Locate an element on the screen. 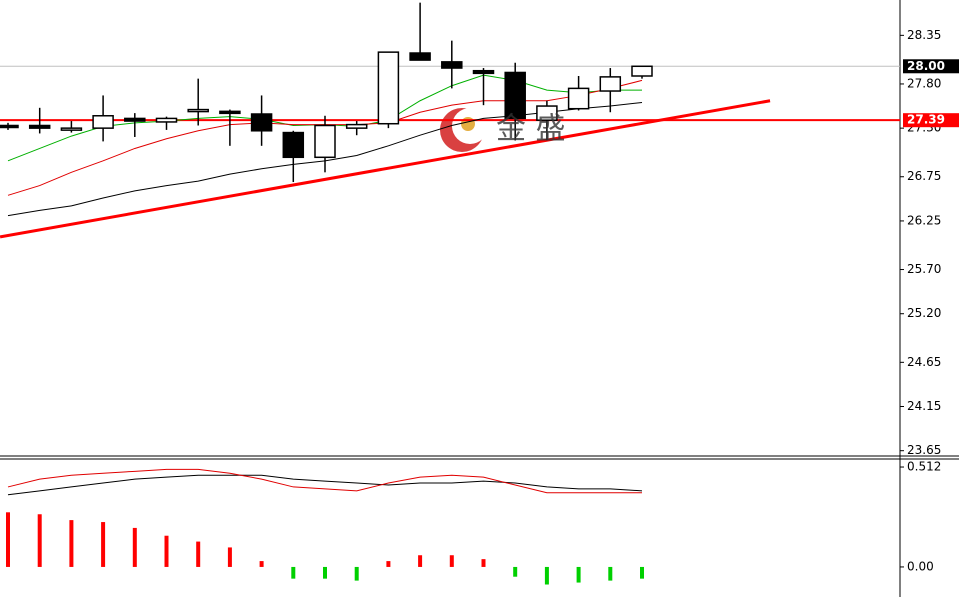  price-tag-label: 28.00 is located at coordinates (926, 66).